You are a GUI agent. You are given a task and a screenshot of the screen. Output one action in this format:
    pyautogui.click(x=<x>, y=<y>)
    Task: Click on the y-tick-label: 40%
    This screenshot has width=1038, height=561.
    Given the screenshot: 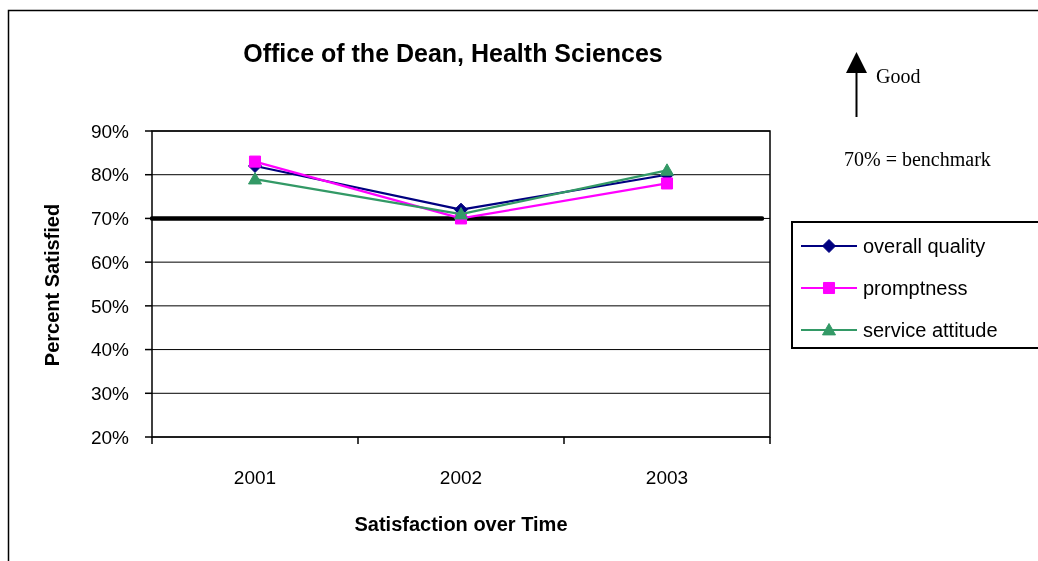 What is the action you would take?
    pyautogui.click(x=110, y=350)
    